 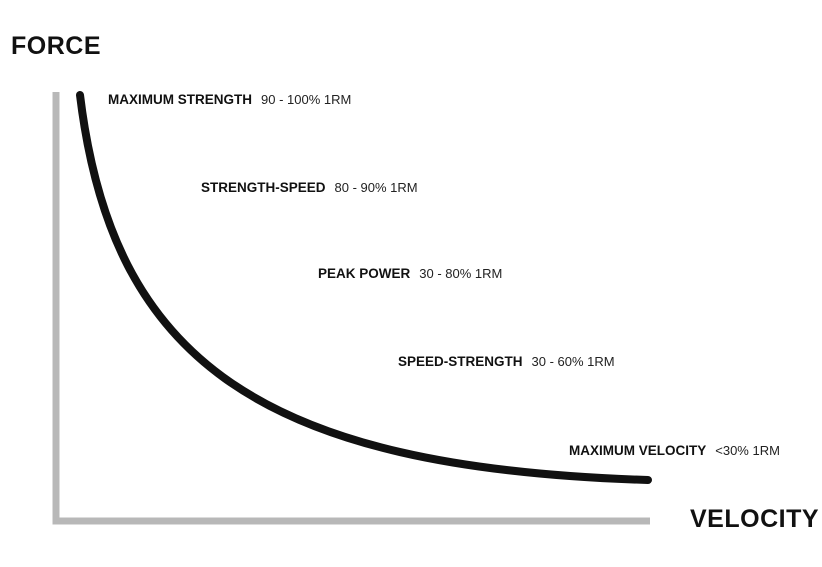 What do you see at coordinates (754, 519) in the screenshot?
I see `x-axis-label: VELOCITY` at bounding box center [754, 519].